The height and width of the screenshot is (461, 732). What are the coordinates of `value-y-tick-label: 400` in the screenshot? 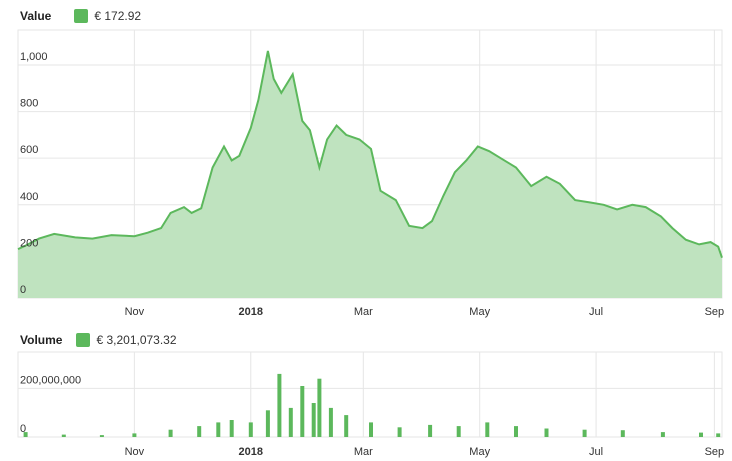 It's located at (29, 197).